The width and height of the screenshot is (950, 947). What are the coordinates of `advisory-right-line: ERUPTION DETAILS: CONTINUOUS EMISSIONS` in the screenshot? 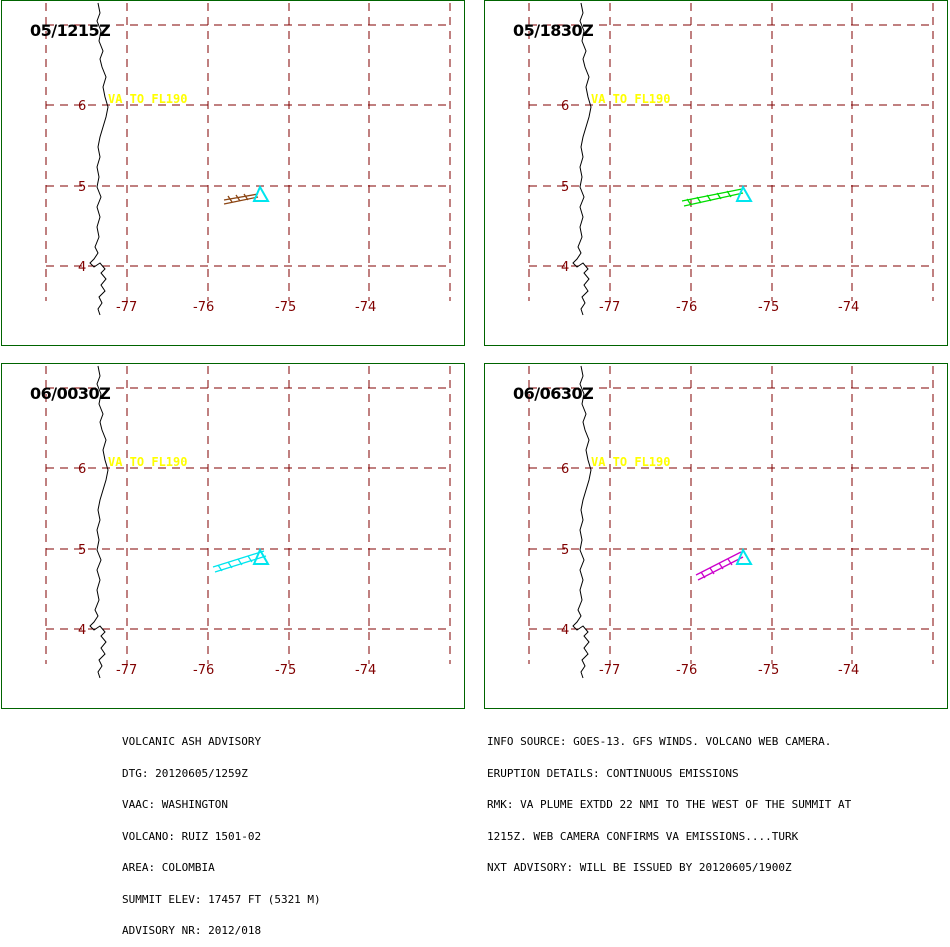 It's located at (613, 773).